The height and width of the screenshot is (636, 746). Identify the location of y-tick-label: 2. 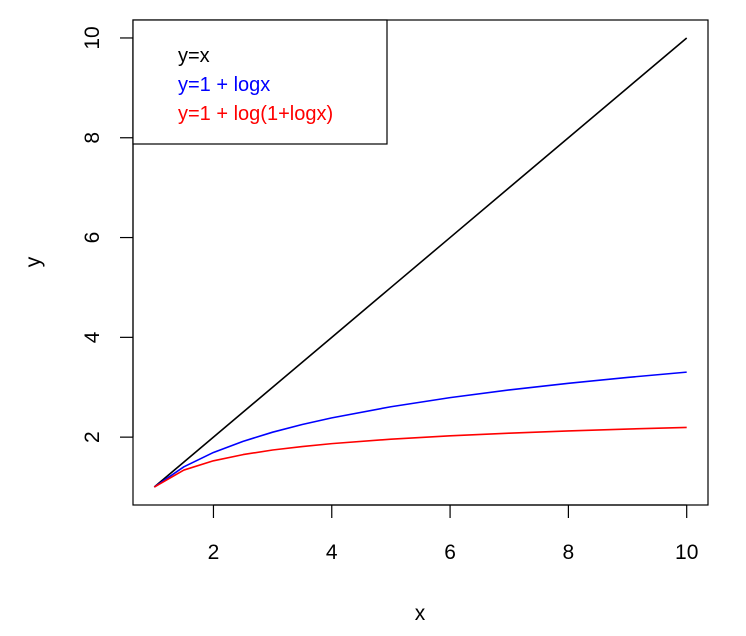
(92, 437).